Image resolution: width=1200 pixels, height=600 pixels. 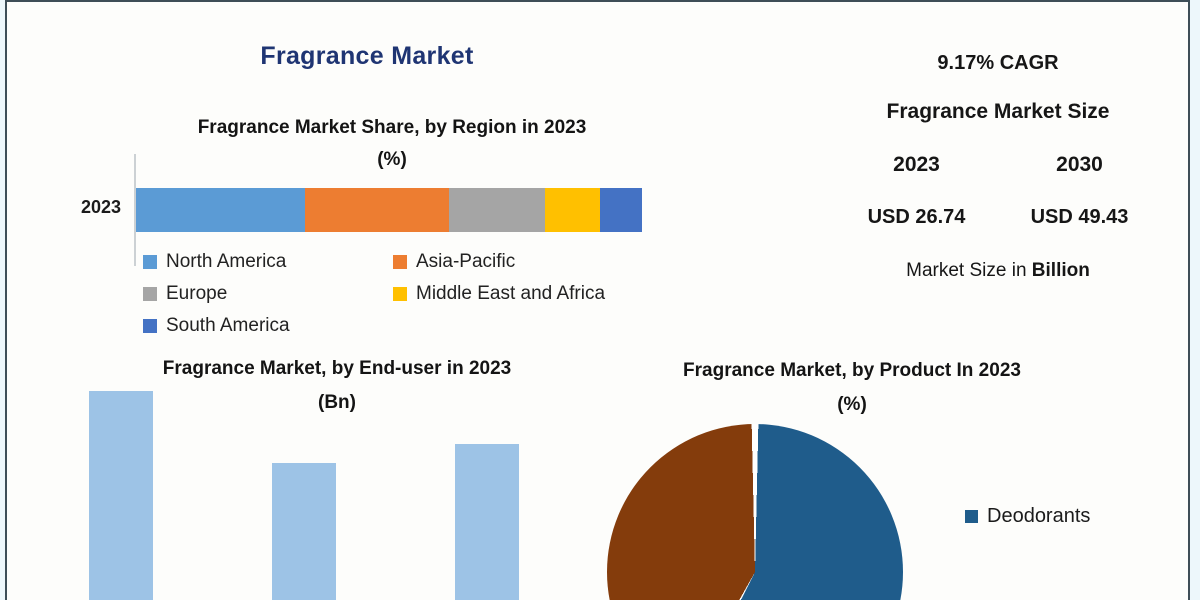 I want to click on legend-label: South America, so click(x=228, y=325).